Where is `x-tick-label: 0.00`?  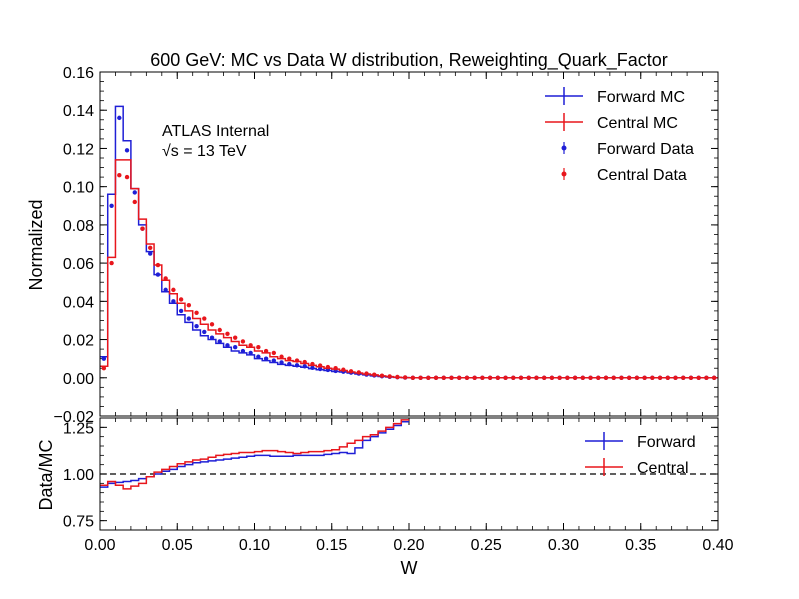 x-tick-label: 0.00 is located at coordinates (99, 545).